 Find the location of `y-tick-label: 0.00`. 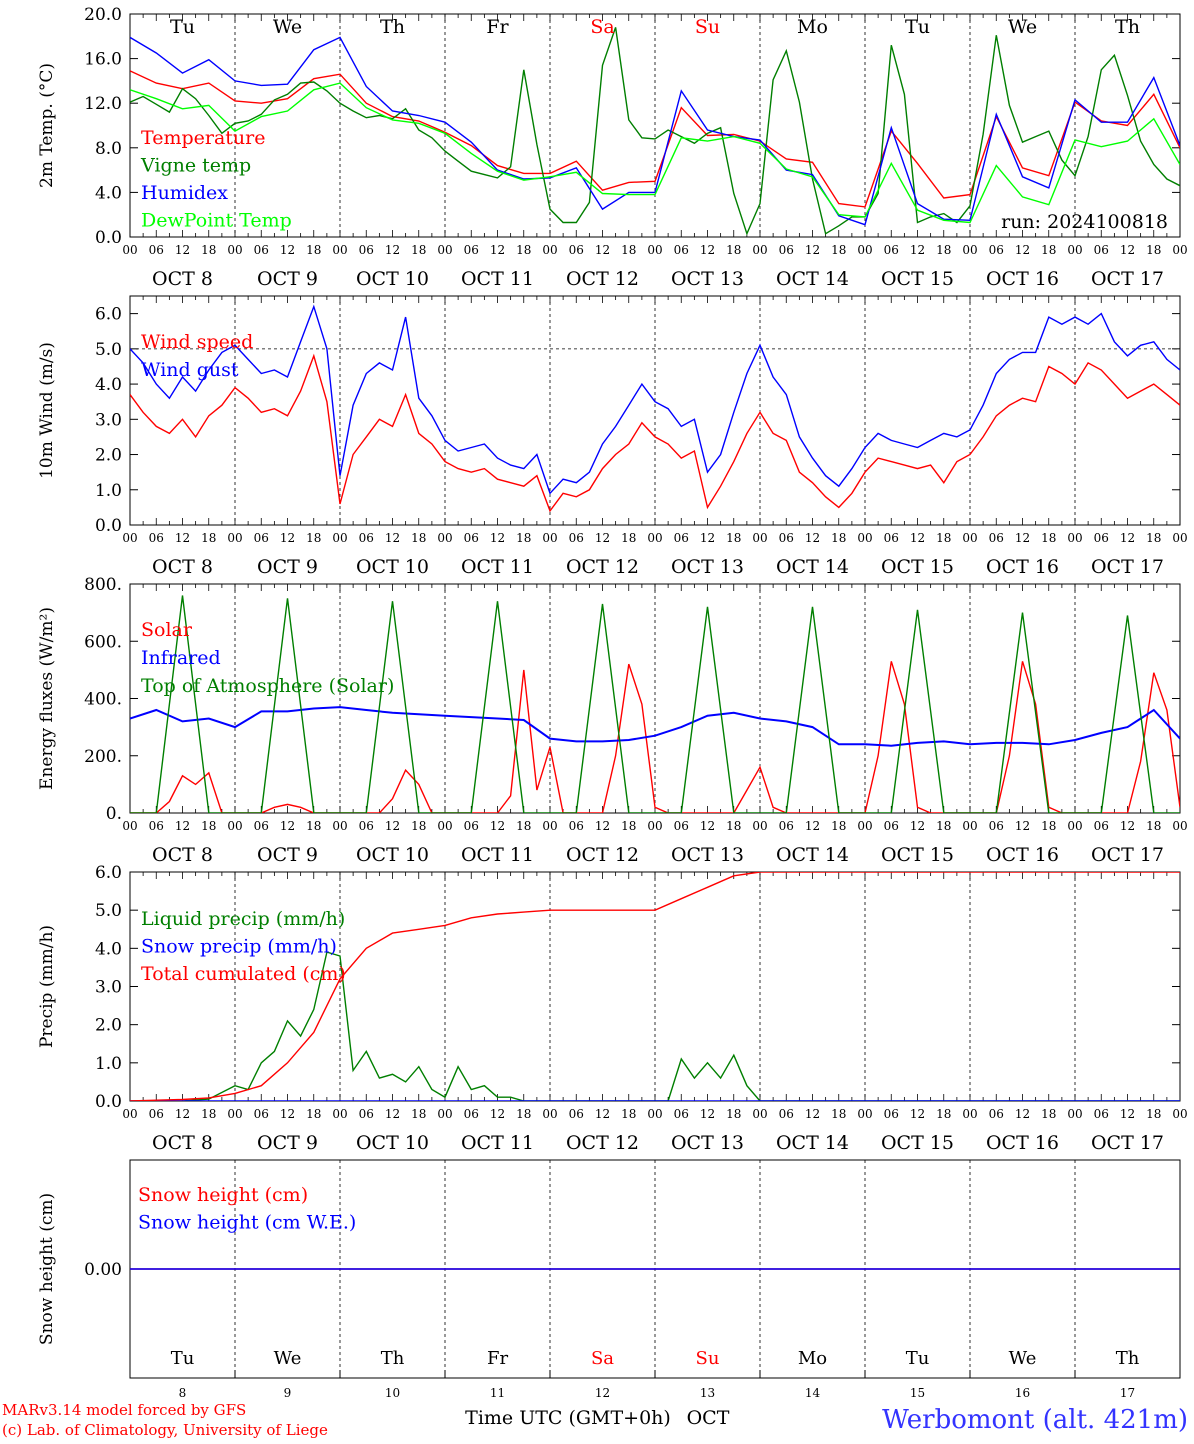

y-tick-label: 0.00 is located at coordinates (103, 1270).